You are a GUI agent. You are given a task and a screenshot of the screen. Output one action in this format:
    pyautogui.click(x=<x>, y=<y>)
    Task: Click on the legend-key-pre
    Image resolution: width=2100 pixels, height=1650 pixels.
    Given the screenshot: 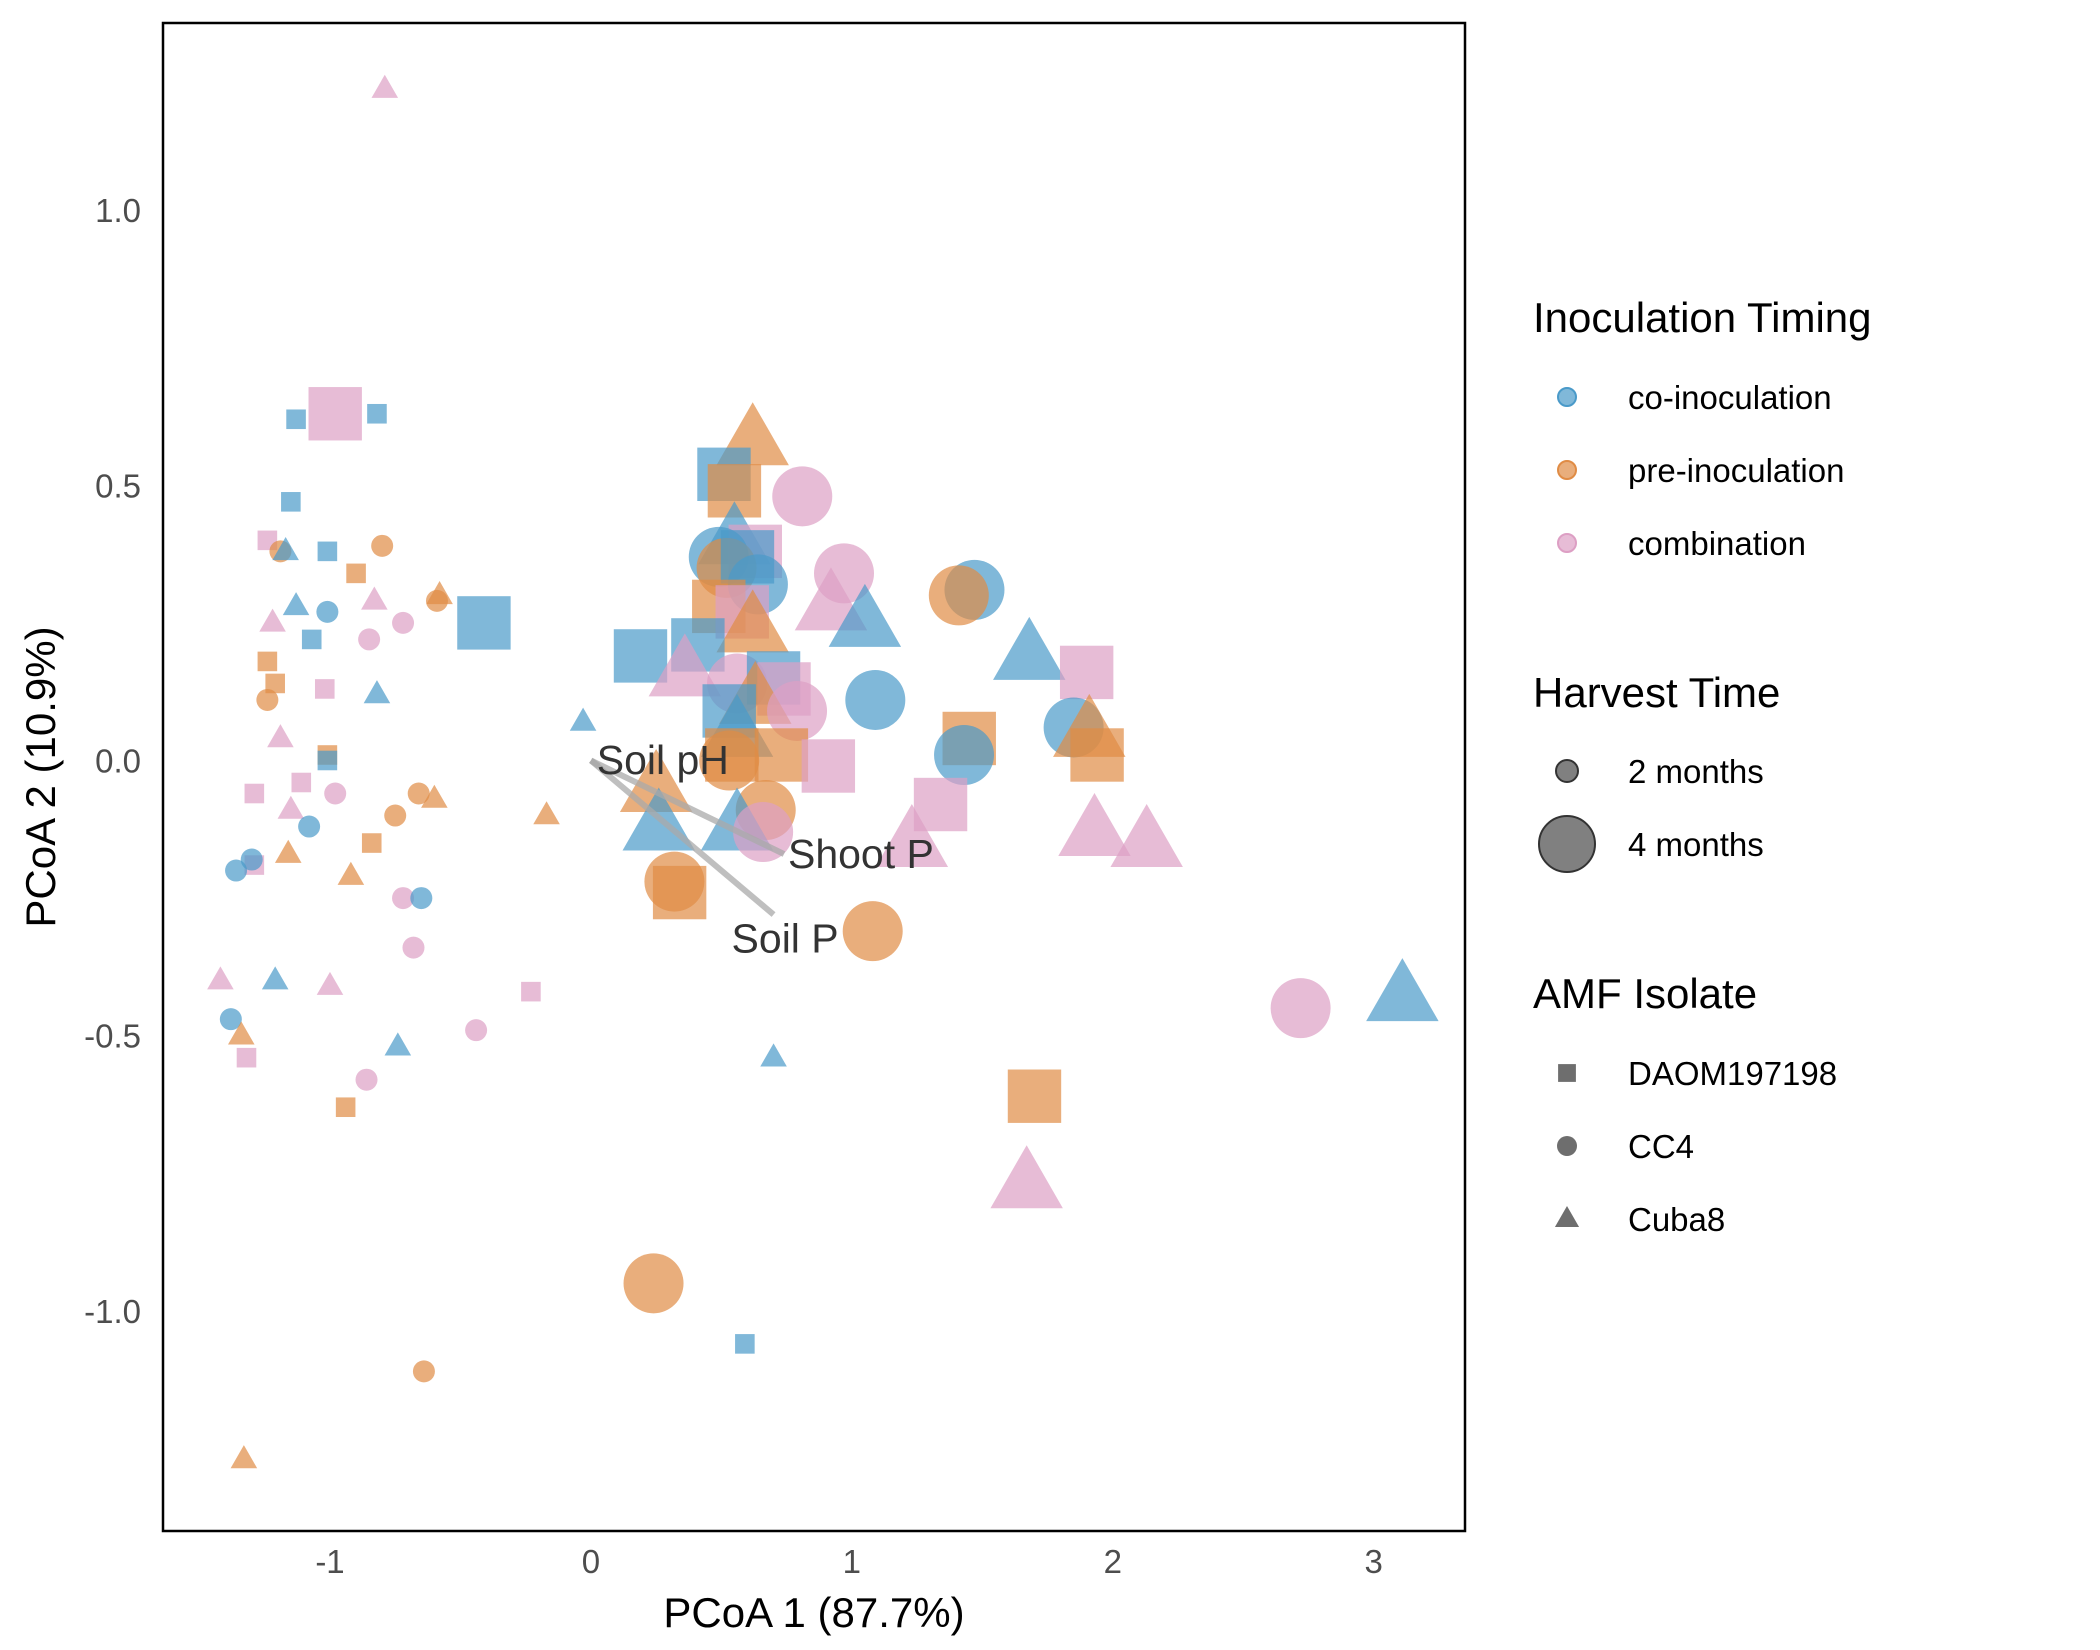 What is the action you would take?
    pyautogui.click(x=1567, y=470)
    